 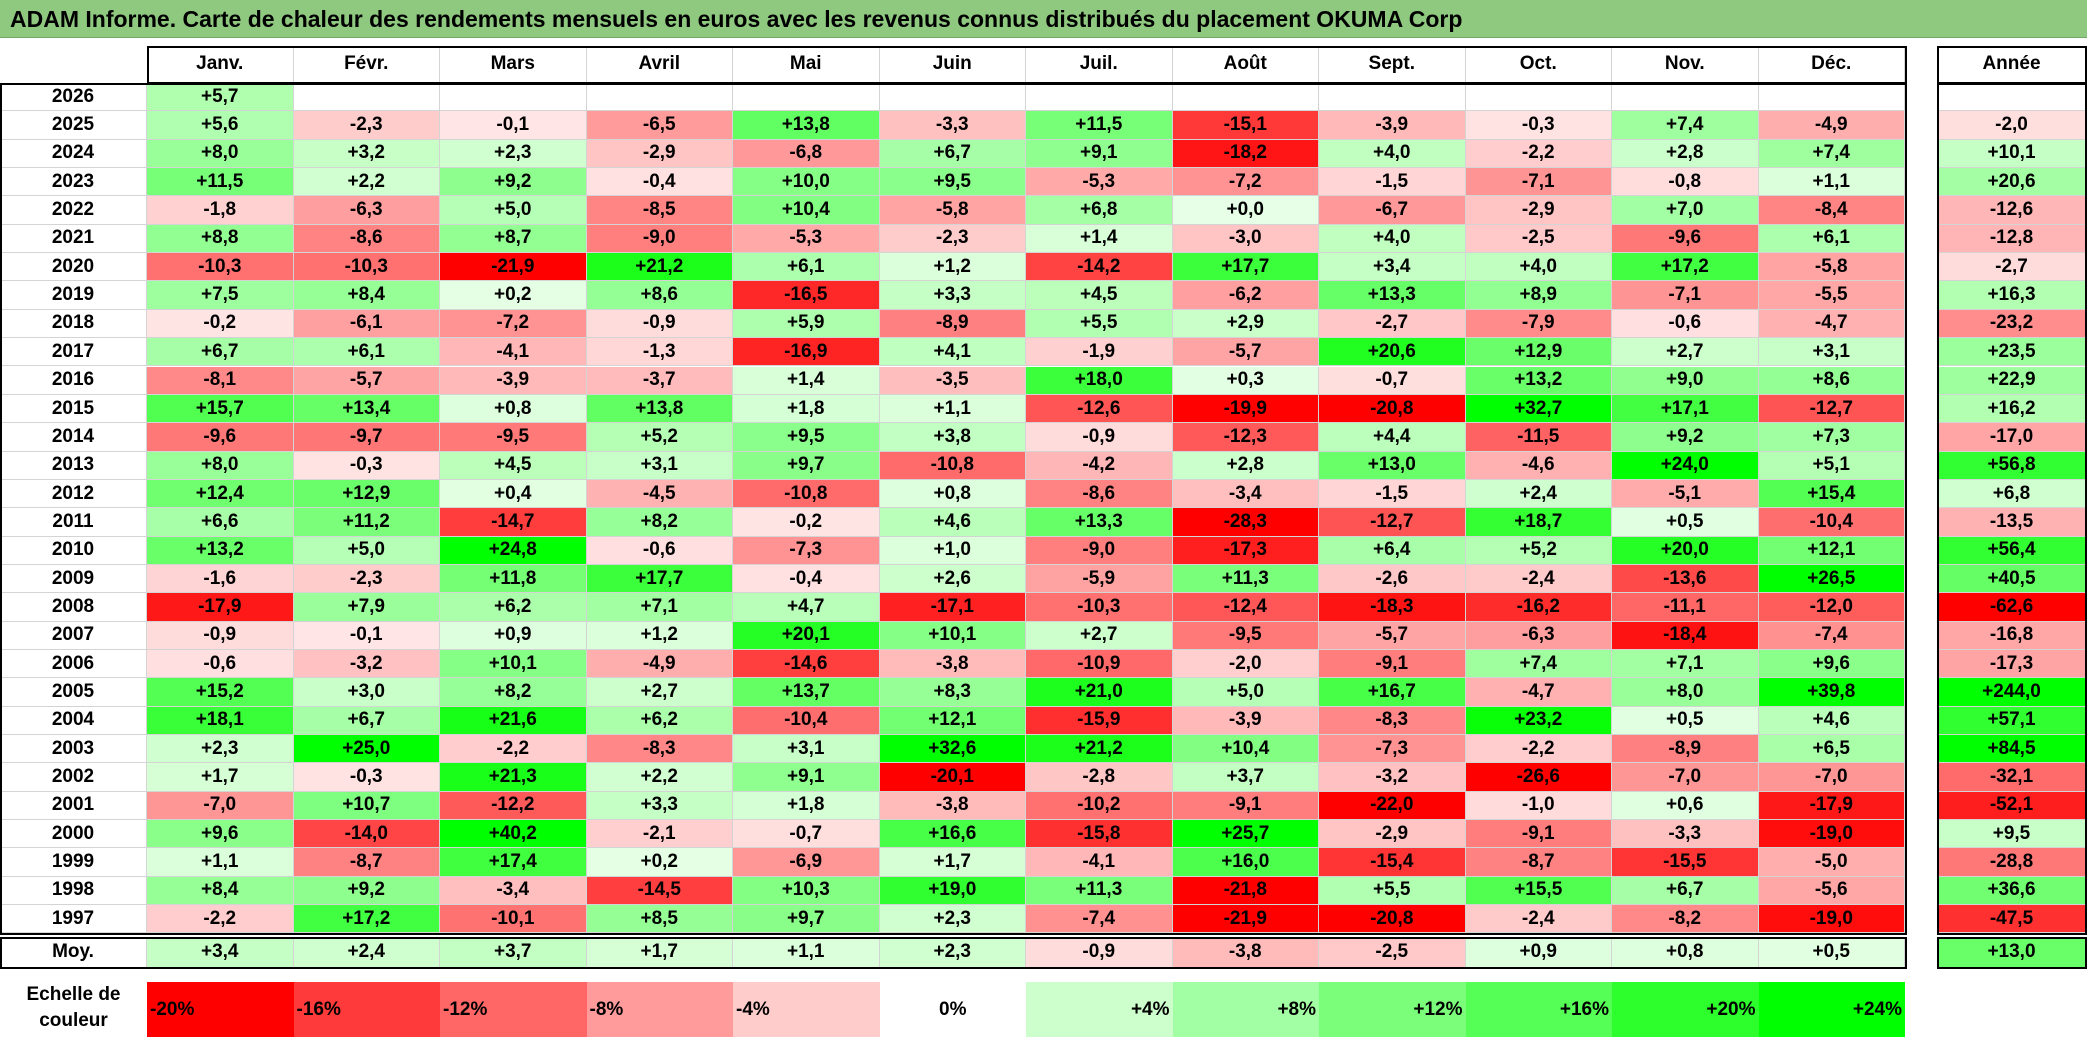 I want to click on year-label-2001: 2001, so click(x=73, y=806).